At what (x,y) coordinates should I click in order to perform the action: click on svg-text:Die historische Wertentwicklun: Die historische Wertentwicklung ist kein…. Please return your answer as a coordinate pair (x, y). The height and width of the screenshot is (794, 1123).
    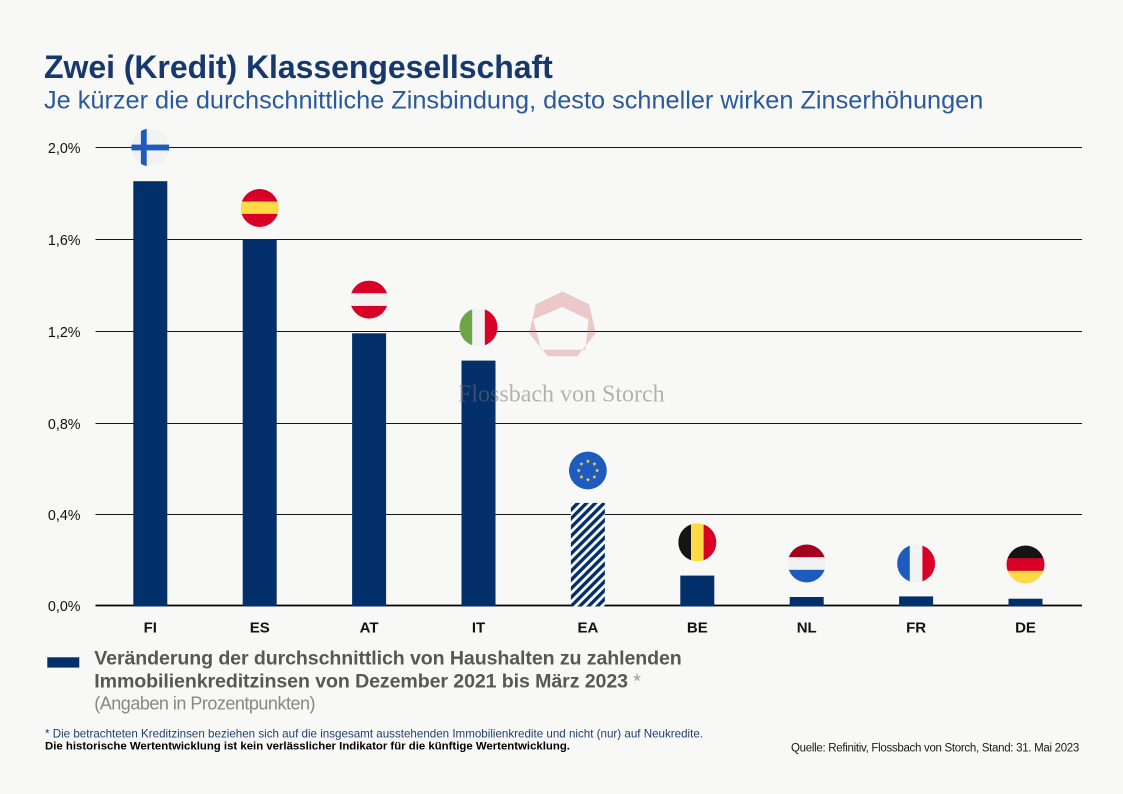
    Looking at the image, I should click on (307, 747).